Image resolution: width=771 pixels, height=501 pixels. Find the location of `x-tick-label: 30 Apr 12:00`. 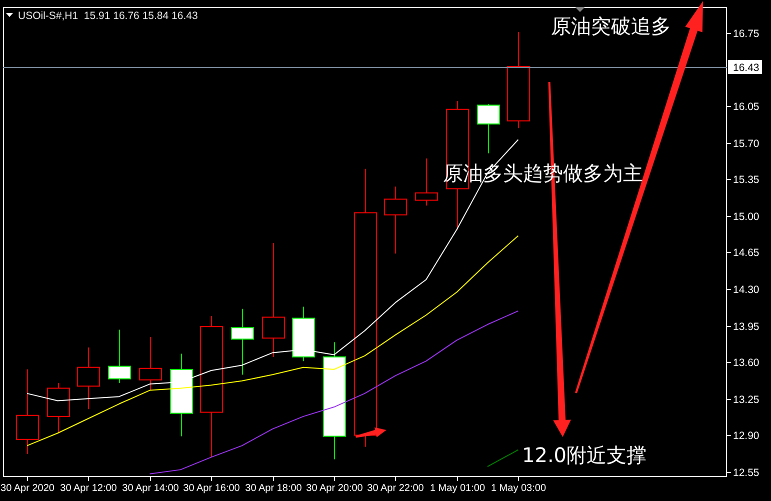

x-tick-label: 30 Apr 12:00 is located at coordinates (88, 488).